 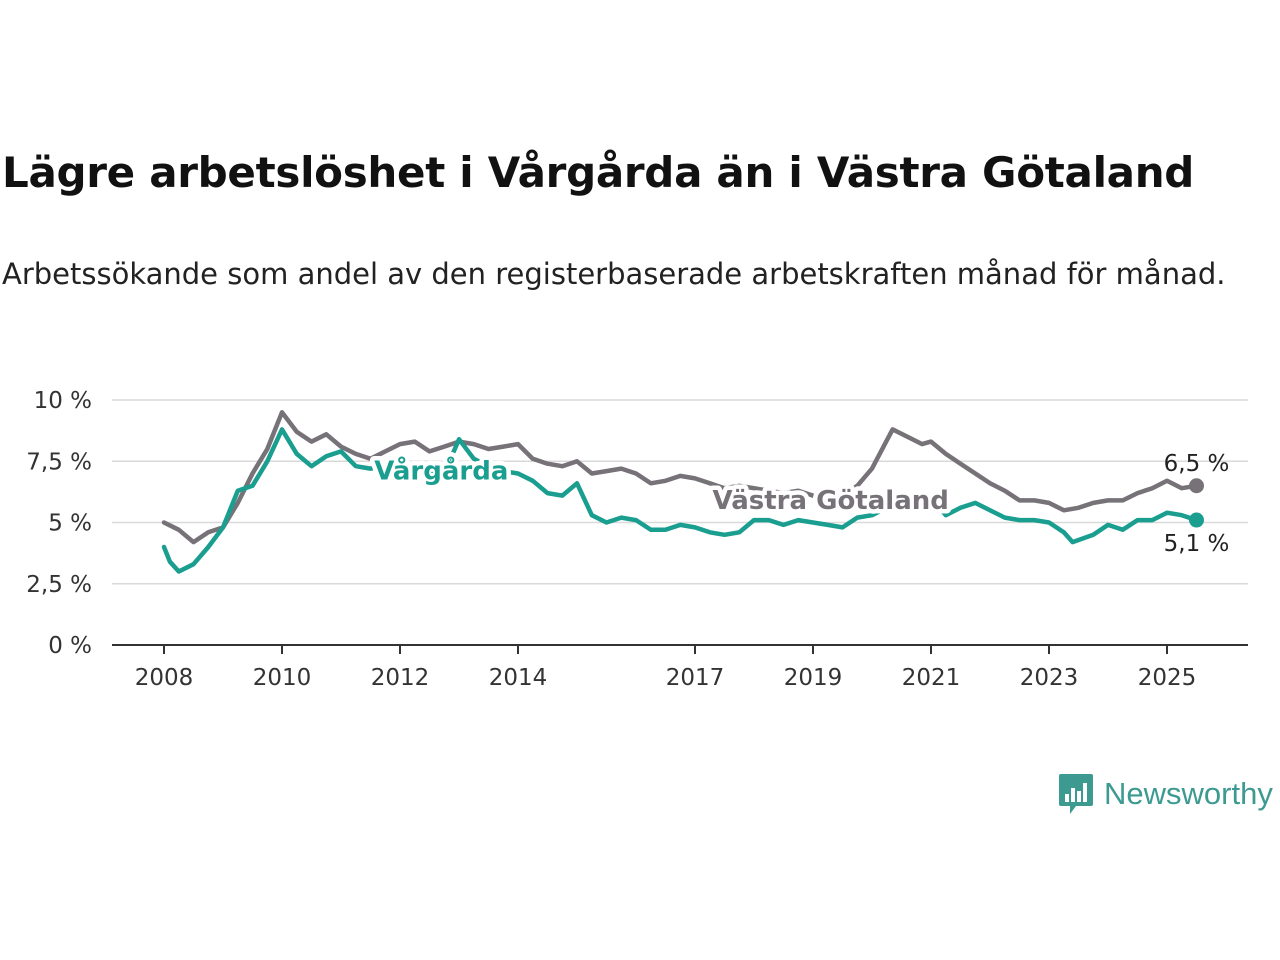 What do you see at coordinates (164, 678) in the screenshot?
I see `x-tick-label: 2008` at bounding box center [164, 678].